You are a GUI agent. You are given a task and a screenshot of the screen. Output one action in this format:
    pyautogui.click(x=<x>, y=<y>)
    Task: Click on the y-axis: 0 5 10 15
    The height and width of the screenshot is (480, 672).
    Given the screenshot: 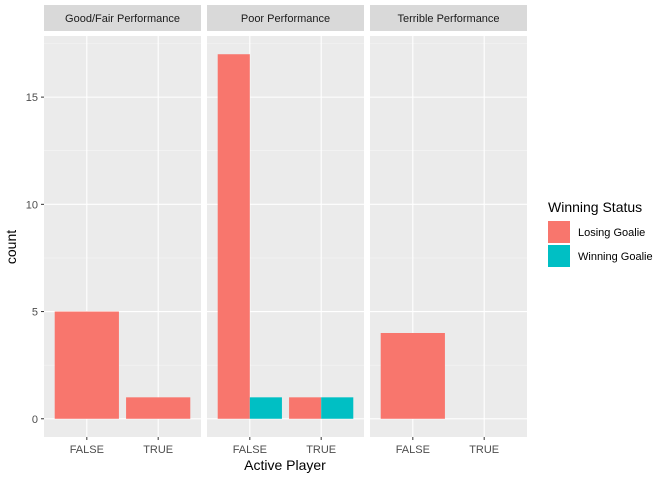 What is the action you would take?
    pyautogui.click(x=35, y=259)
    